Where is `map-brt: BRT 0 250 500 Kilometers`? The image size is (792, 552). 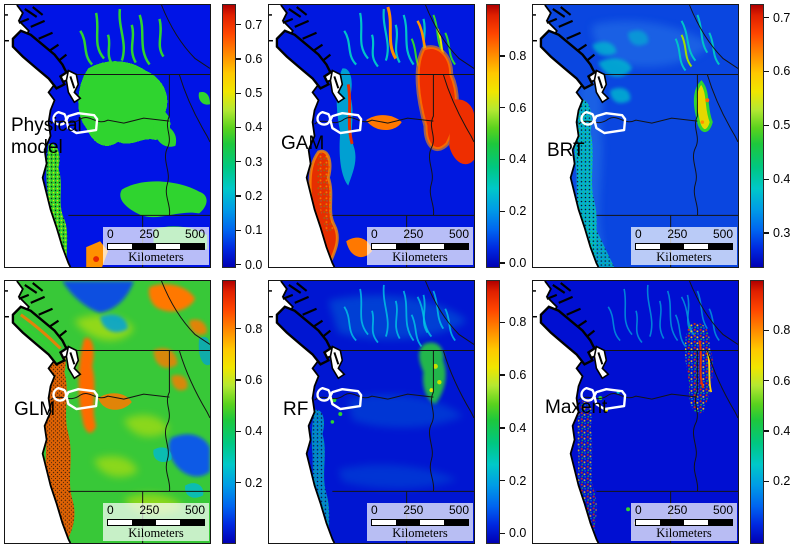 map-brt: BRT 0 250 500 Kilometers is located at coordinates (635, 136).